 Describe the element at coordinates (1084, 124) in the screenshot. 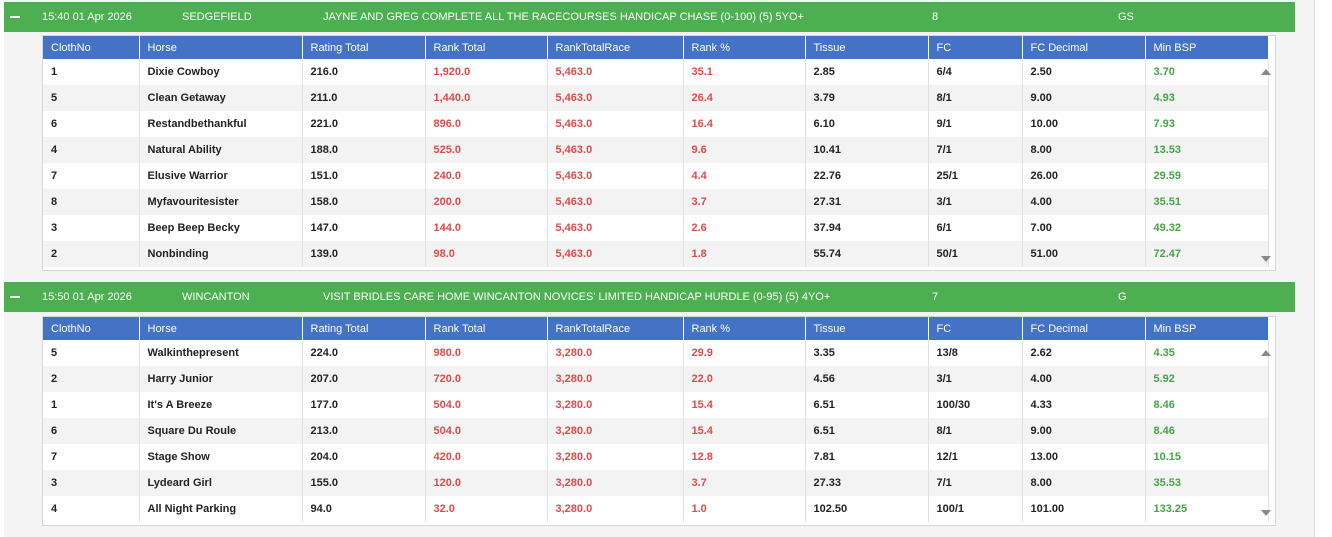

I see `cell-fc-decimal: 10.00` at that location.